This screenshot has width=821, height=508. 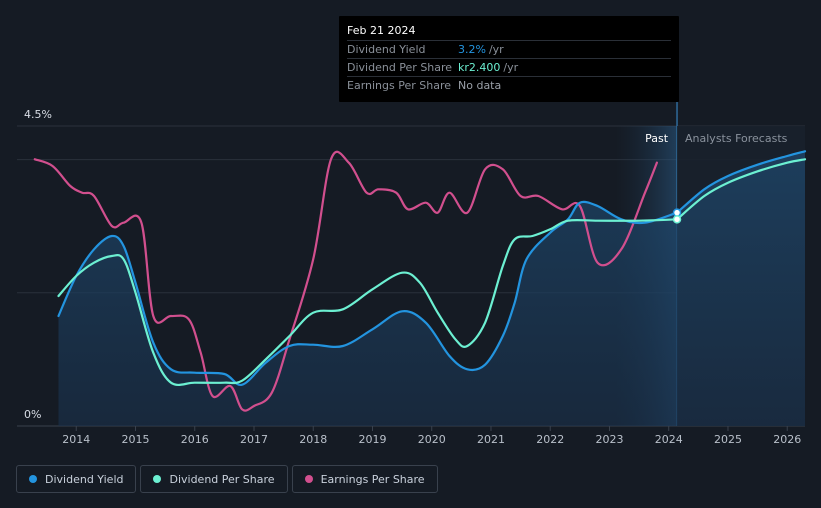 I want to click on forecast-label: Analysts Forecasts, so click(x=736, y=138).